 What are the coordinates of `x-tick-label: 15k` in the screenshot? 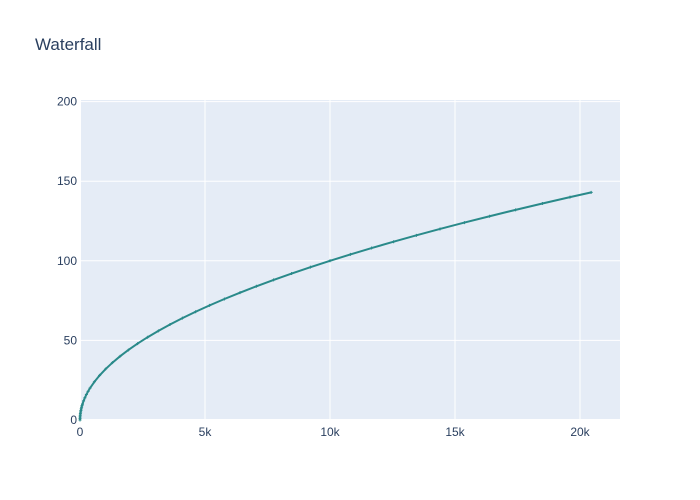 It's located at (455, 432).